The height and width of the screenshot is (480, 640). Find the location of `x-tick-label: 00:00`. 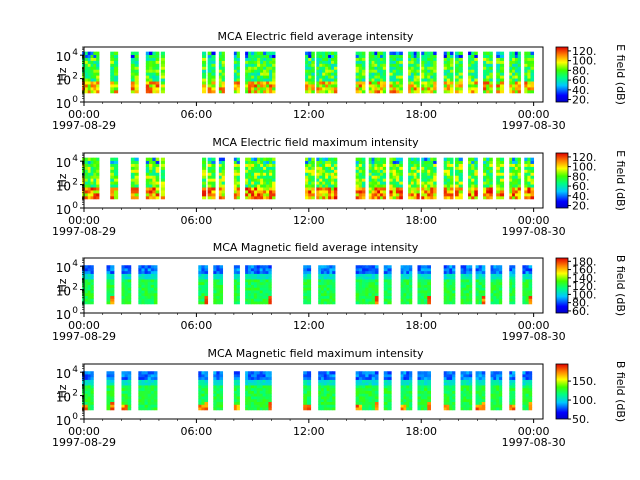

x-tick-label: 00:00 is located at coordinates (84, 220).